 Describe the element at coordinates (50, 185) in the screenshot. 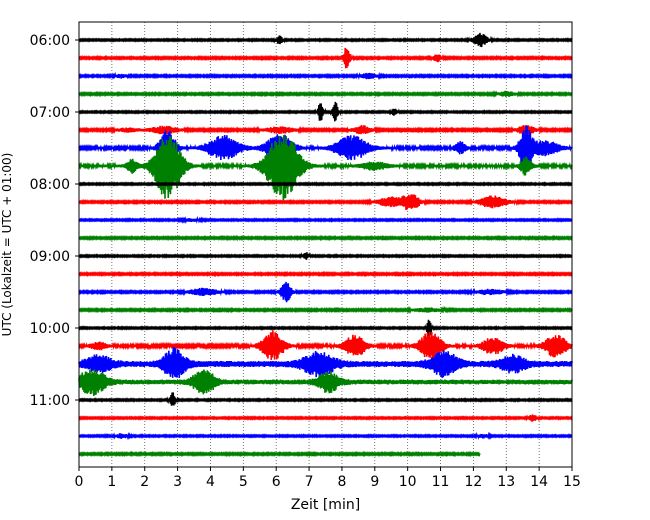

I see `y-tick-label: 08:00` at that location.